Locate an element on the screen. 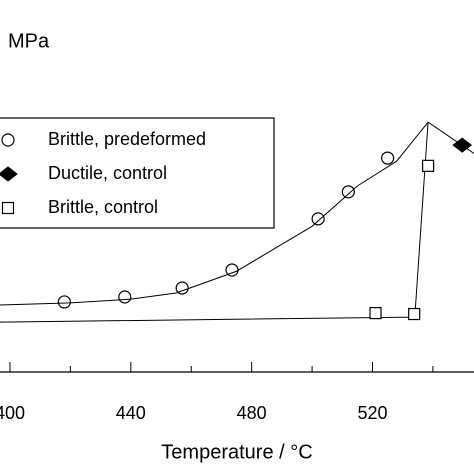 The height and width of the screenshot is (474, 474). x-tick-label: 520 is located at coordinates (372, 413).